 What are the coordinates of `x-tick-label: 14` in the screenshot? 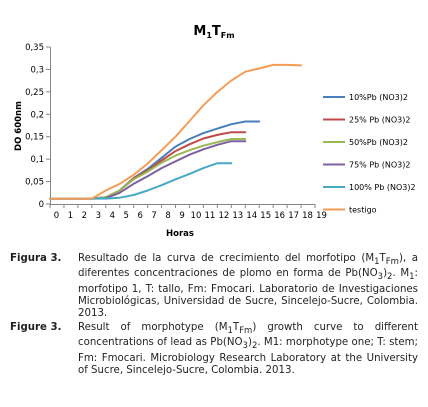 It's located at (251, 216).